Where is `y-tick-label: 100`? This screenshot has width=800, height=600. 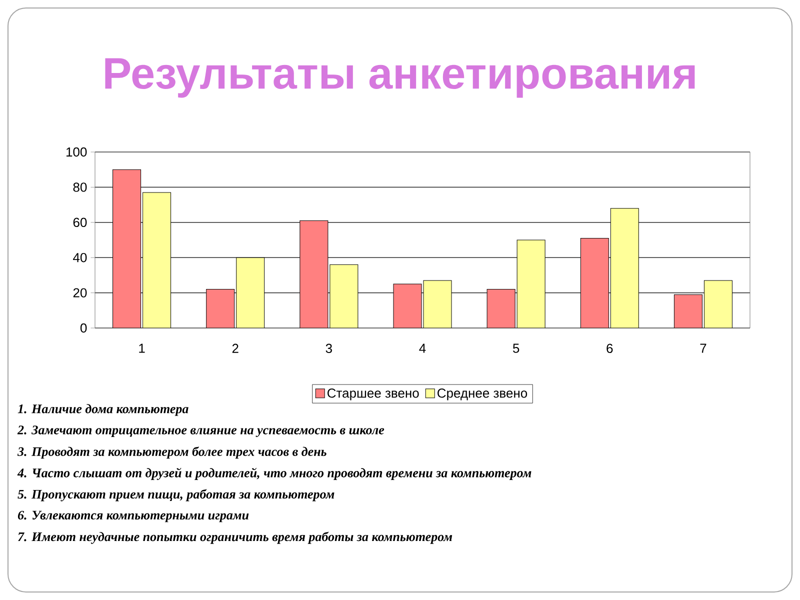 y-tick-label: 100 is located at coordinates (76, 152).